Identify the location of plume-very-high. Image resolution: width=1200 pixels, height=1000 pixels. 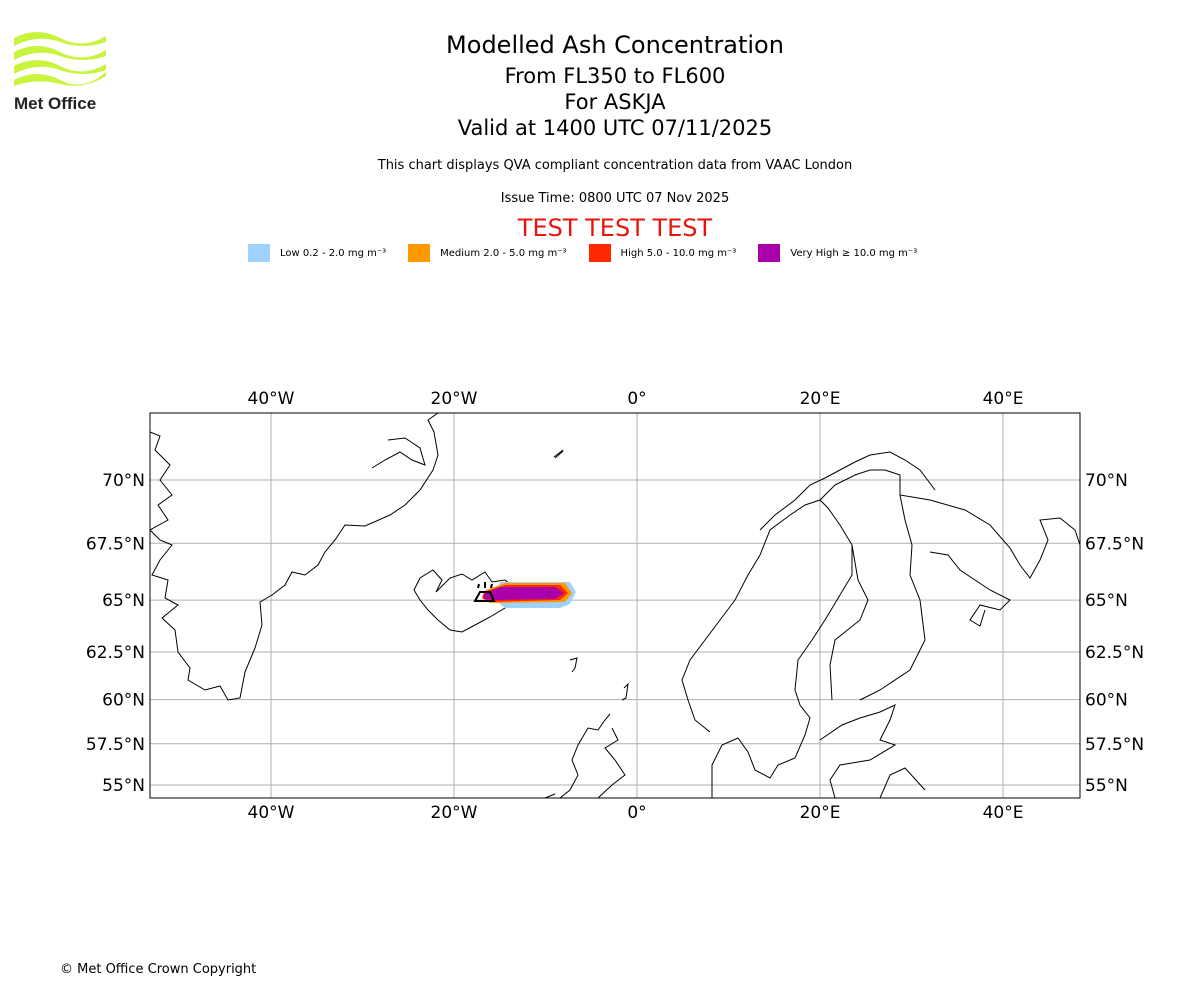
(524, 593).